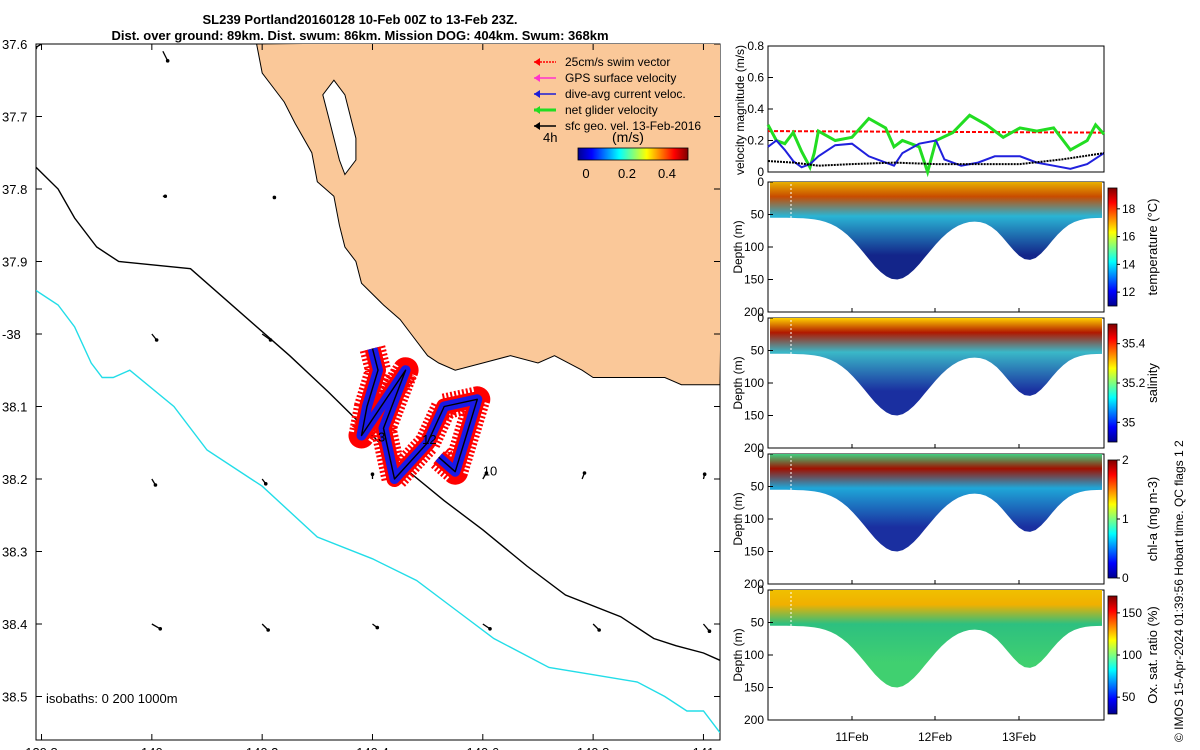  What do you see at coordinates (112, 698) in the screenshot?
I see `isobath-label: isobaths: 0 200 1000m` at bounding box center [112, 698].